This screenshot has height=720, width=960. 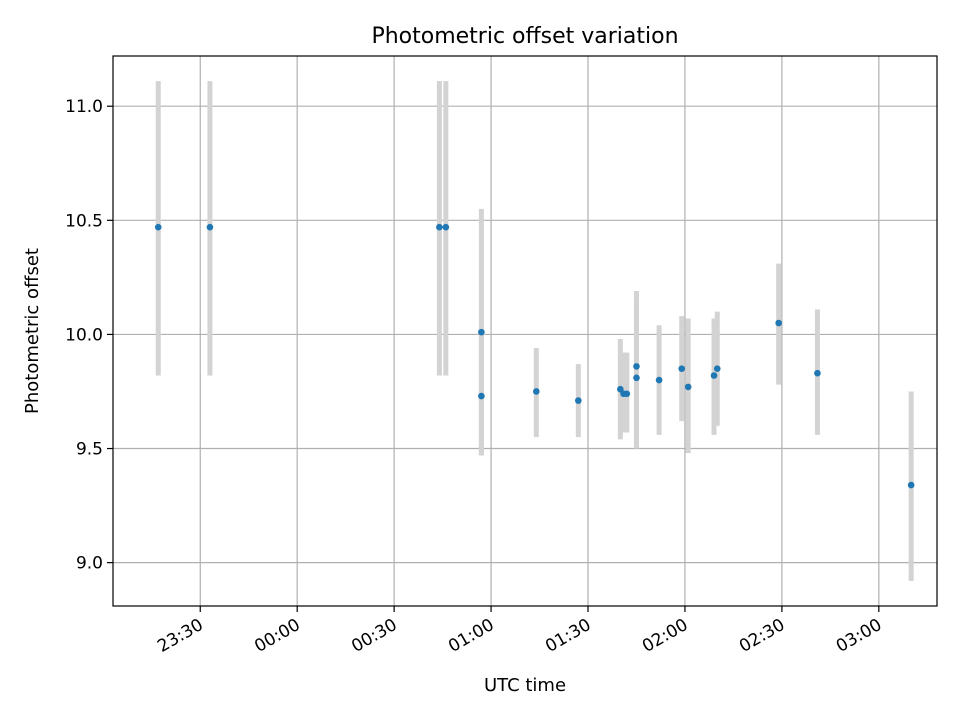 What do you see at coordinates (84, 221) in the screenshot?
I see `y-tick-label: 10.5` at bounding box center [84, 221].